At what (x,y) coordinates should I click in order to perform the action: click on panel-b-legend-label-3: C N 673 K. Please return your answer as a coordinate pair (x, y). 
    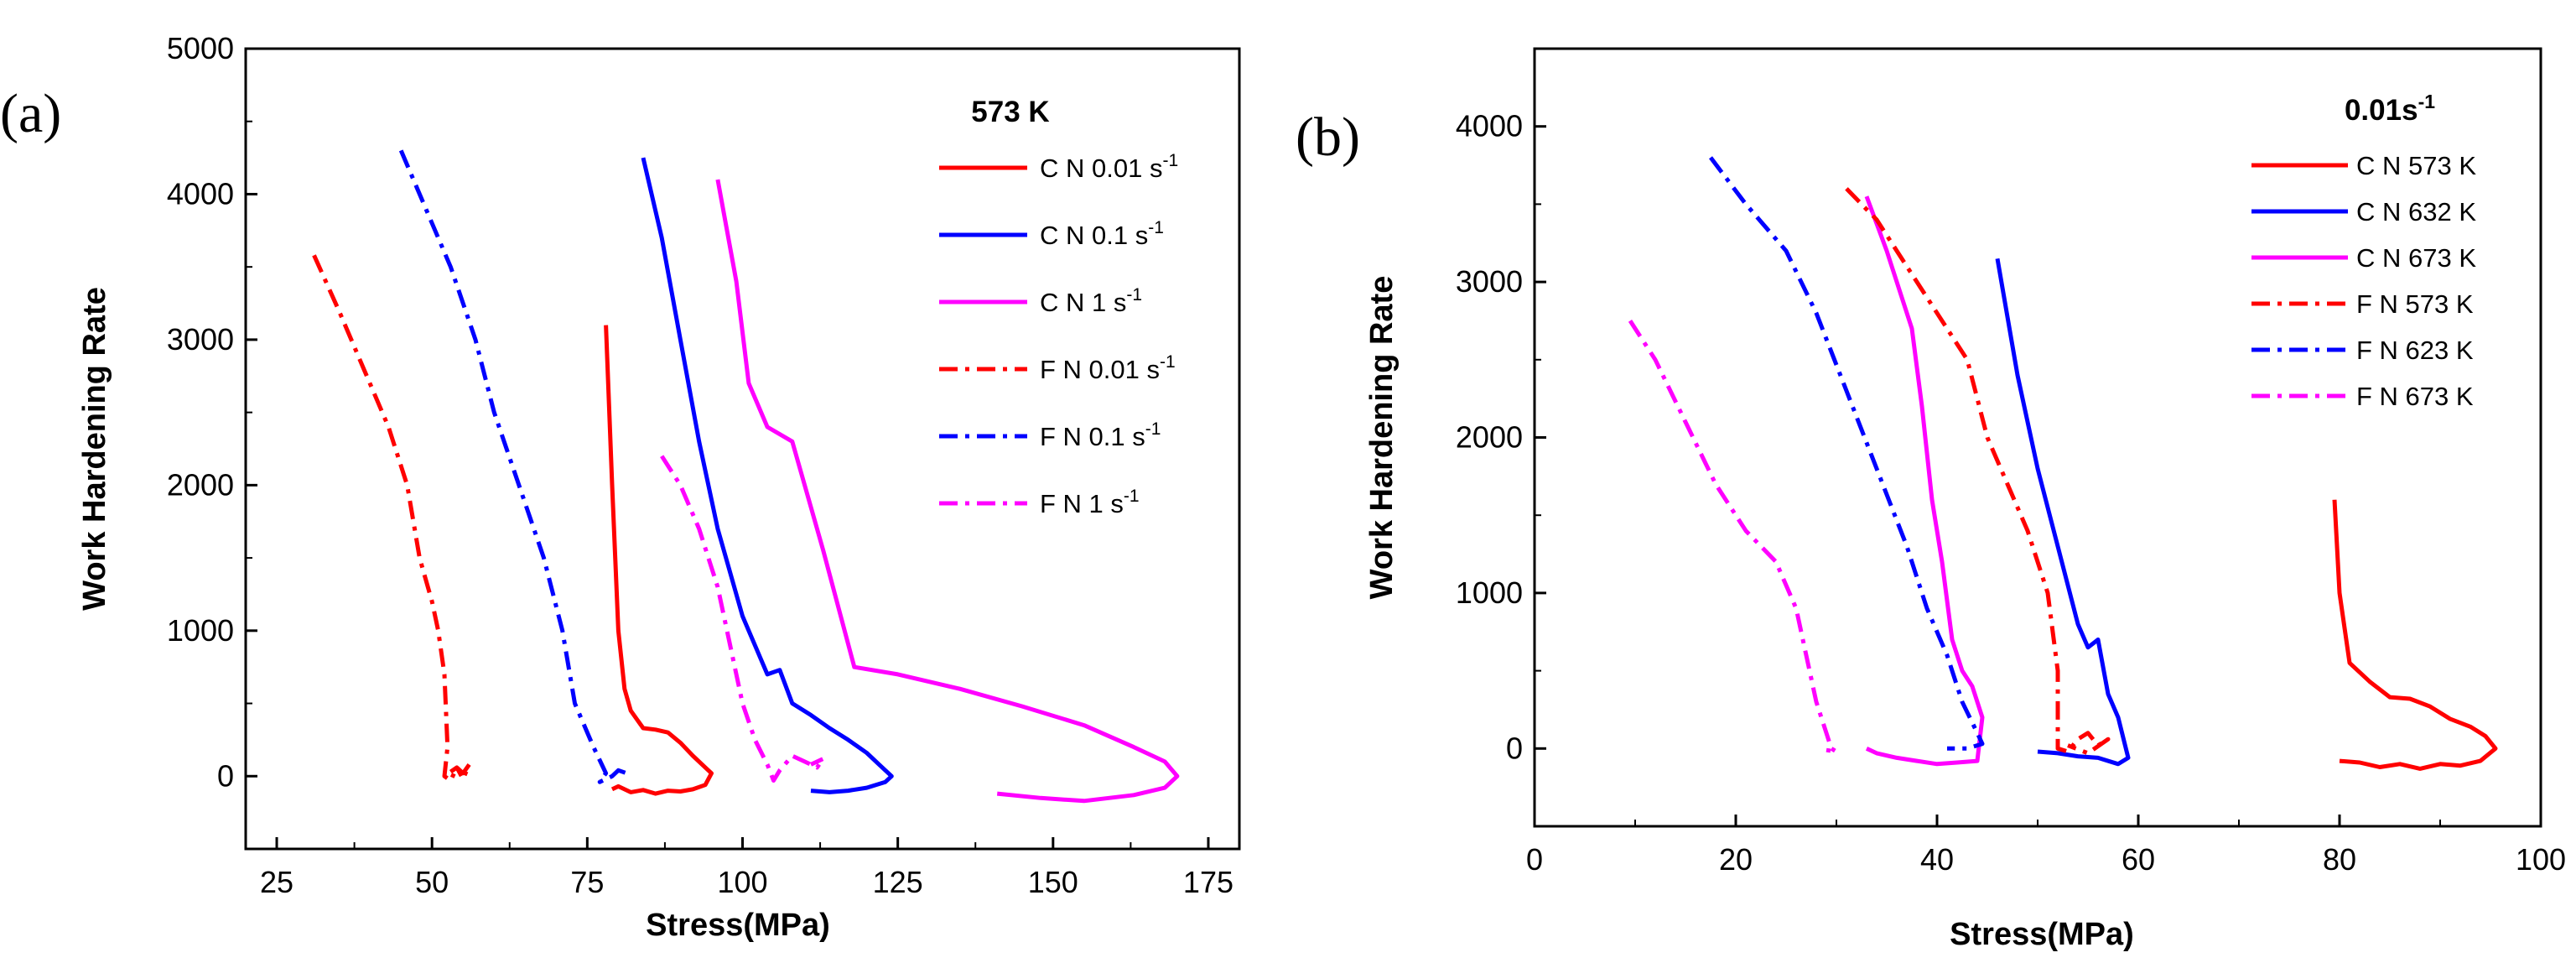
    Looking at the image, I should click on (2416, 258).